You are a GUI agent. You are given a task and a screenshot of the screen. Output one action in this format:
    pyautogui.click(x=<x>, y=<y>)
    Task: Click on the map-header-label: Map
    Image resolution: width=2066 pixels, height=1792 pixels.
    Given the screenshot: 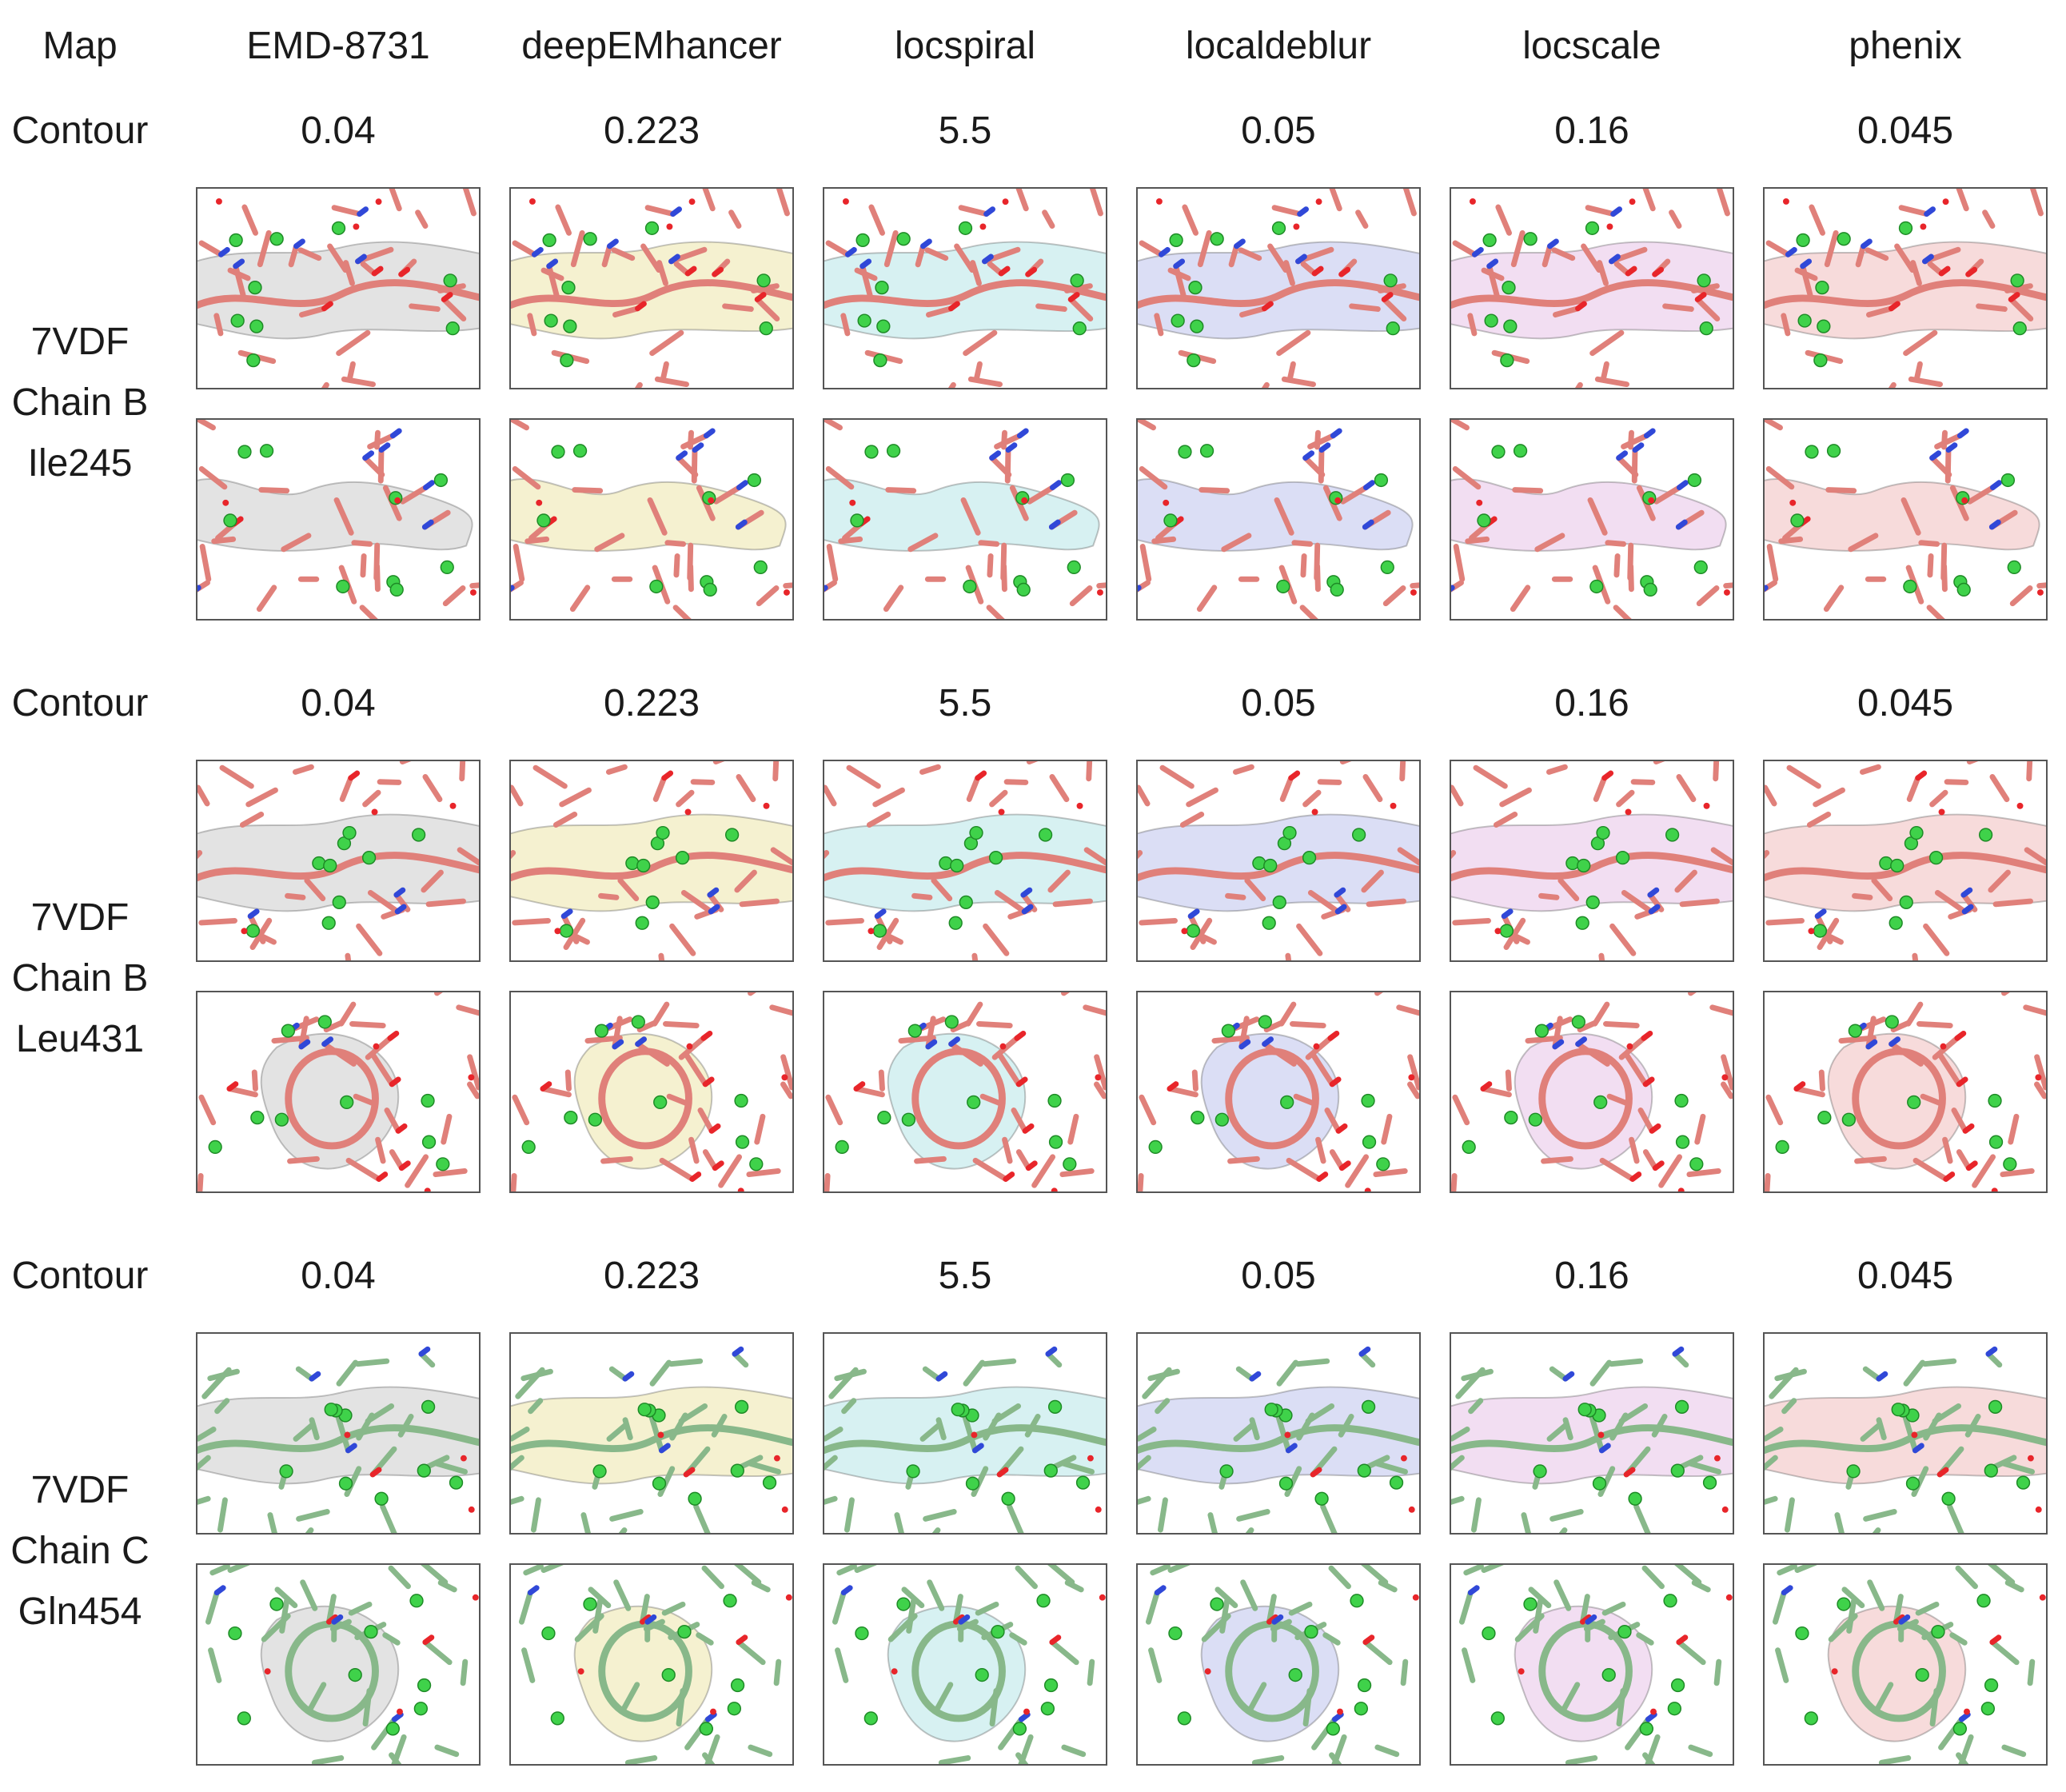 What is the action you would take?
    pyautogui.click(x=80, y=46)
    